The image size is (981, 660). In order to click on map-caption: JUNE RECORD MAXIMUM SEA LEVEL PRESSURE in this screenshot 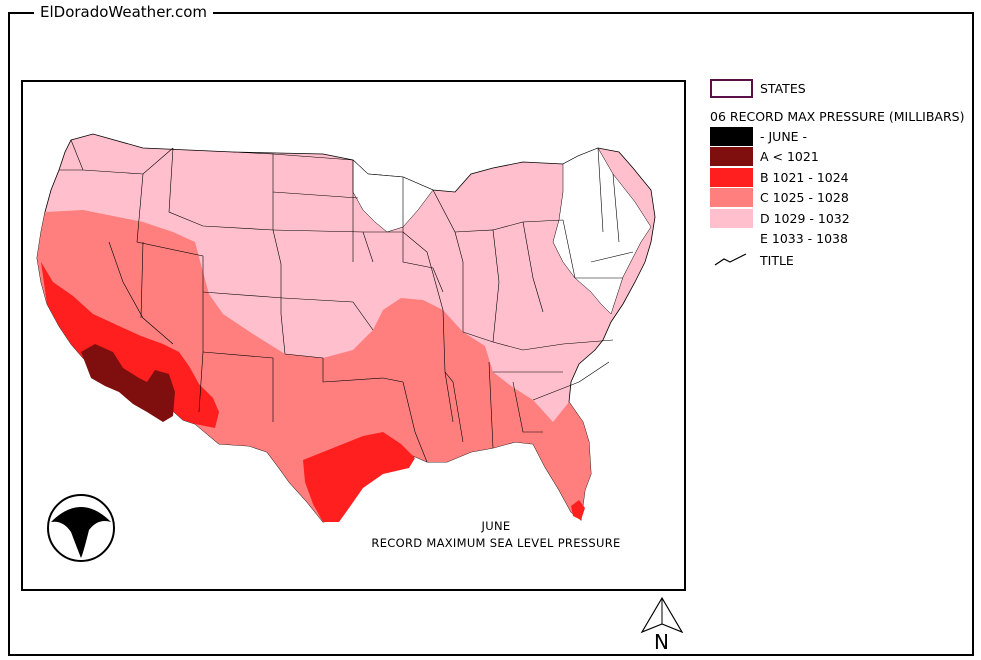, I will do `click(496, 535)`.